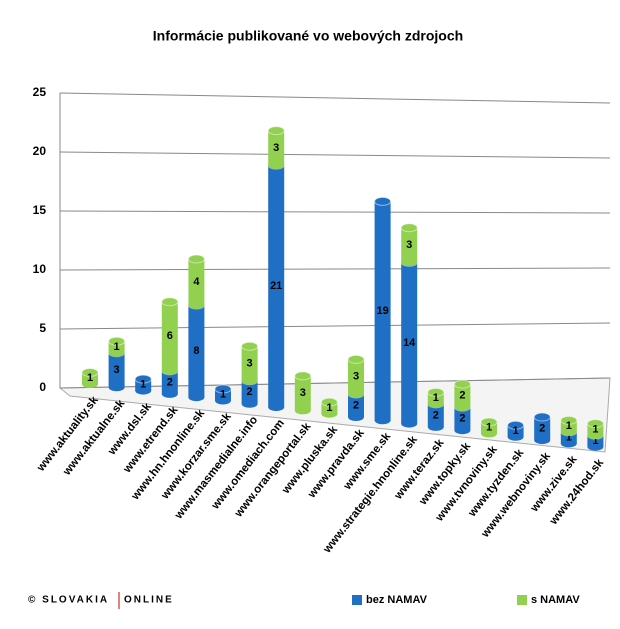 The height and width of the screenshot is (629, 620). What do you see at coordinates (42, 328) in the screenshot?
I see `y-tick-label: 5` at bounding box center [42, 328].